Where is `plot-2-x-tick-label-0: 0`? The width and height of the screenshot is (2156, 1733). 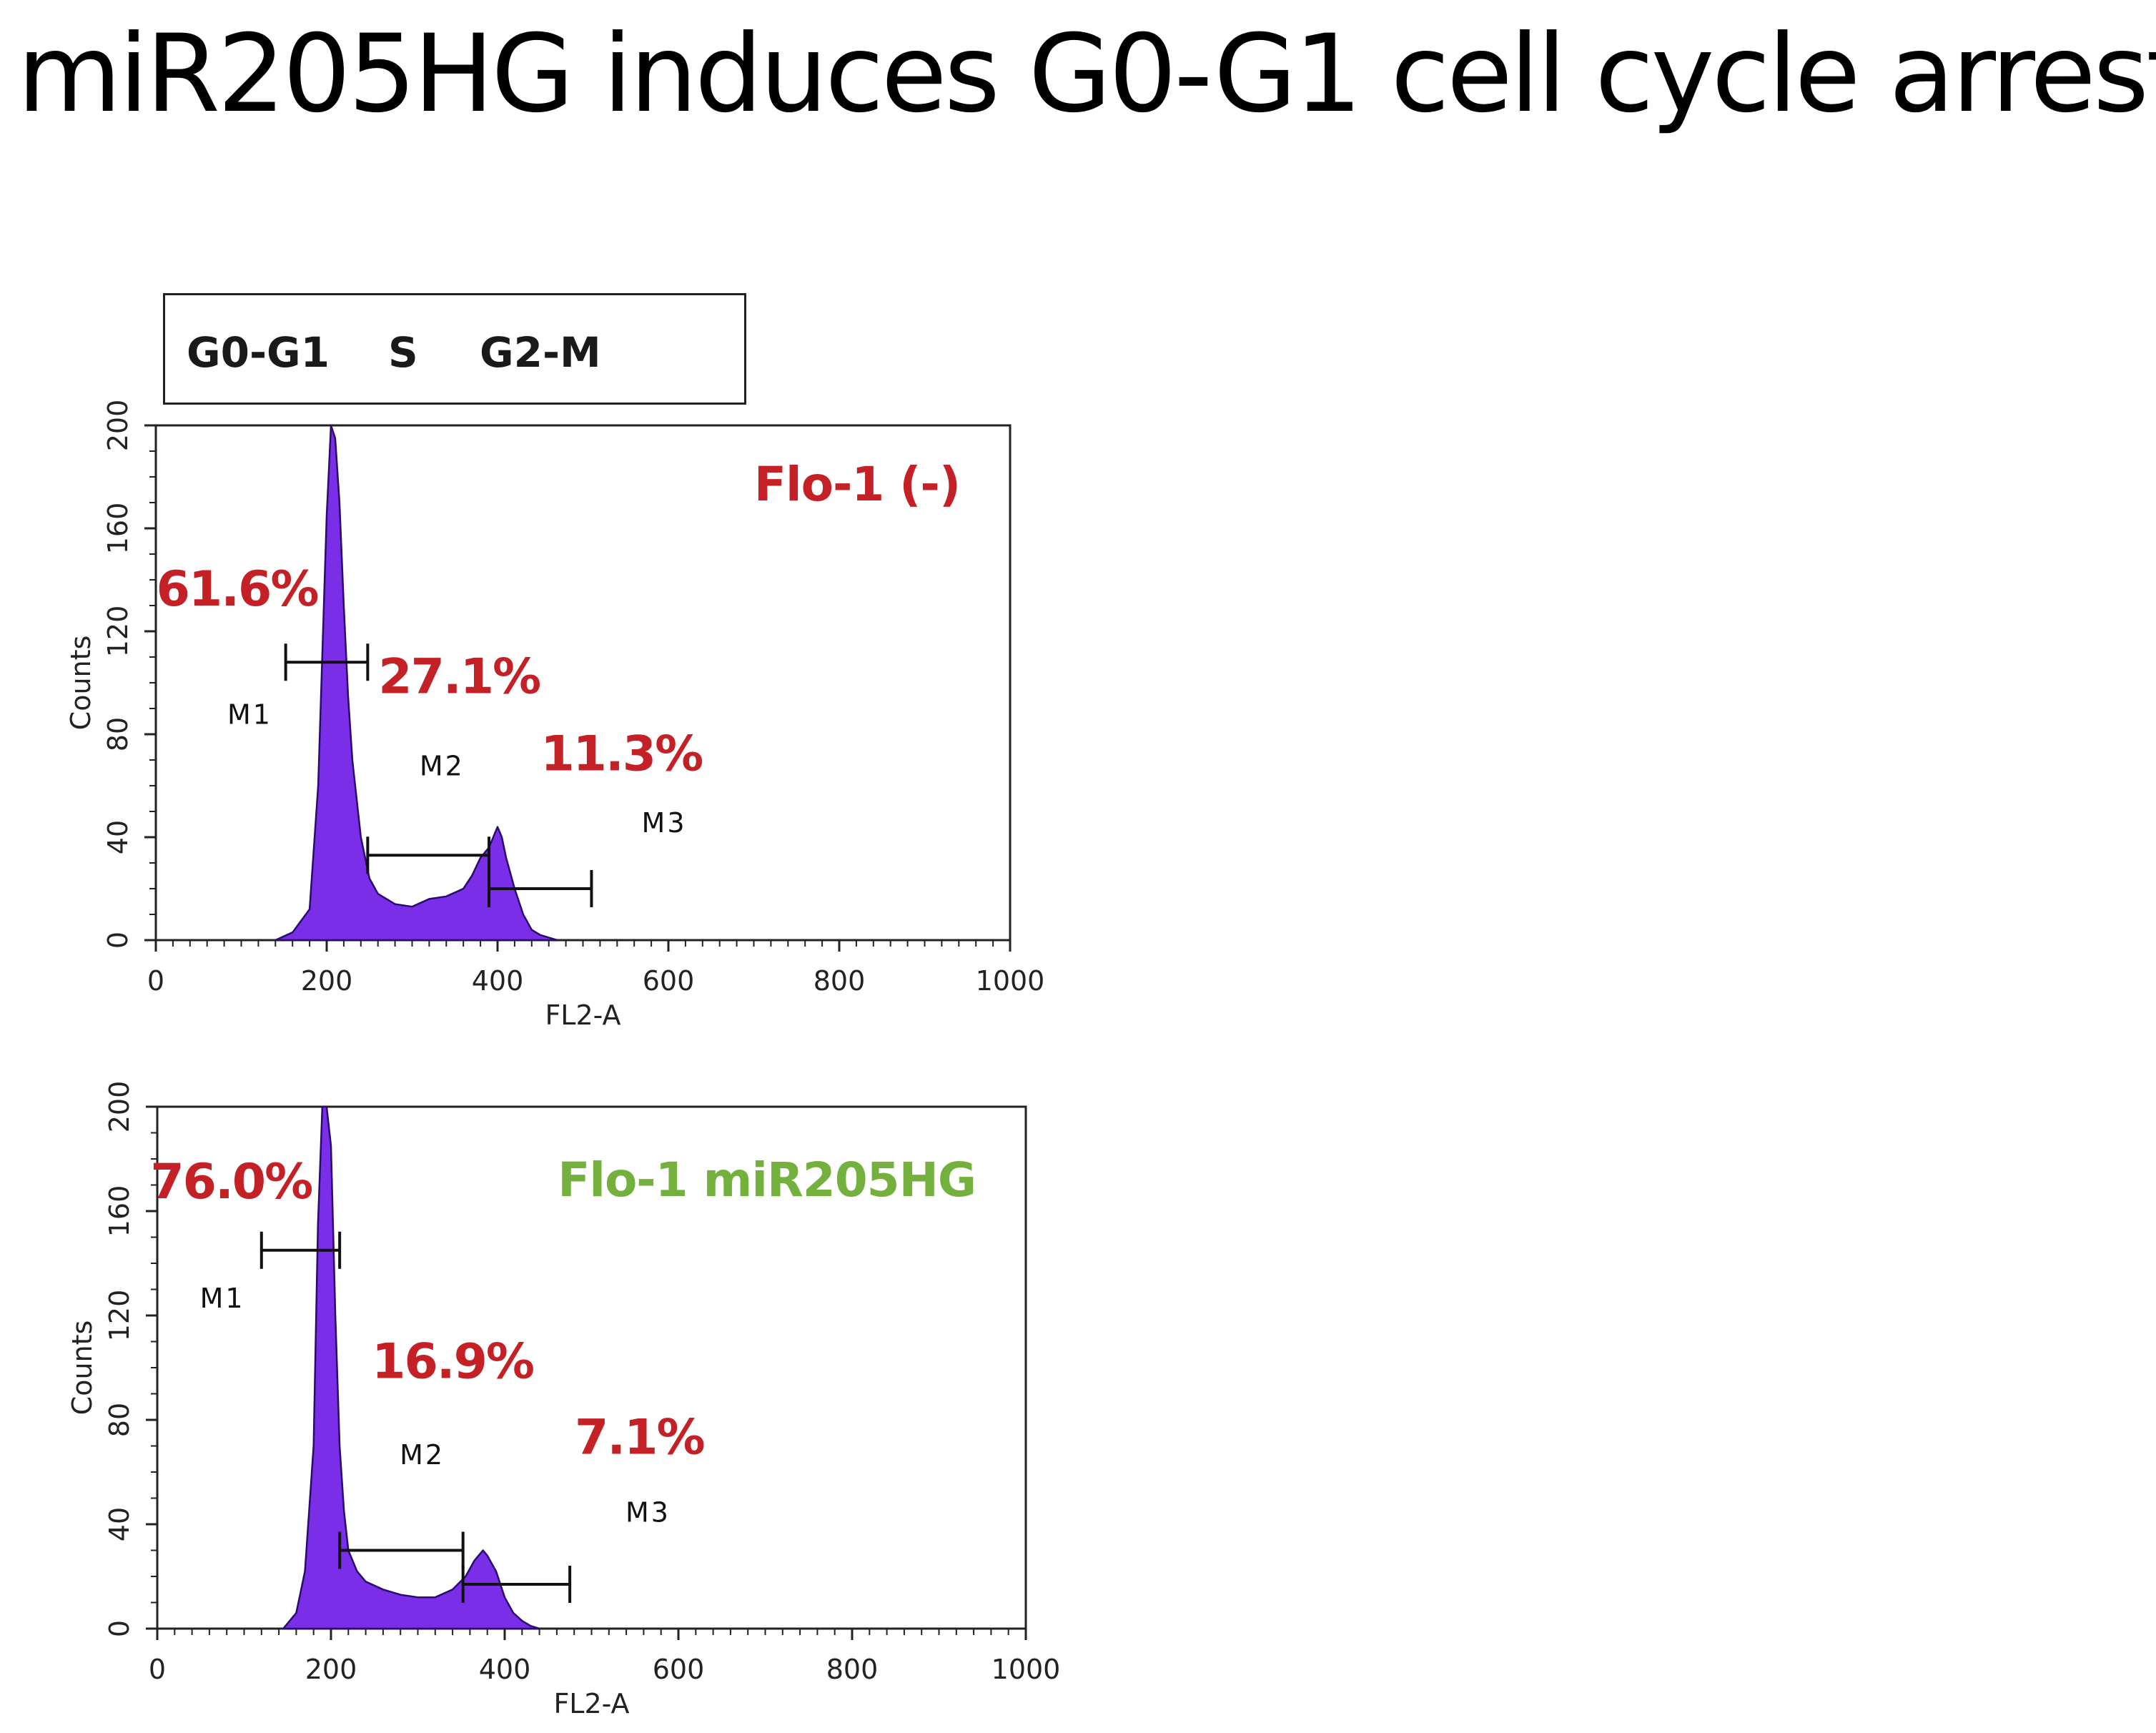
plot-2-x-tick-label-0: 0 is located at coordinates (157, 1670).